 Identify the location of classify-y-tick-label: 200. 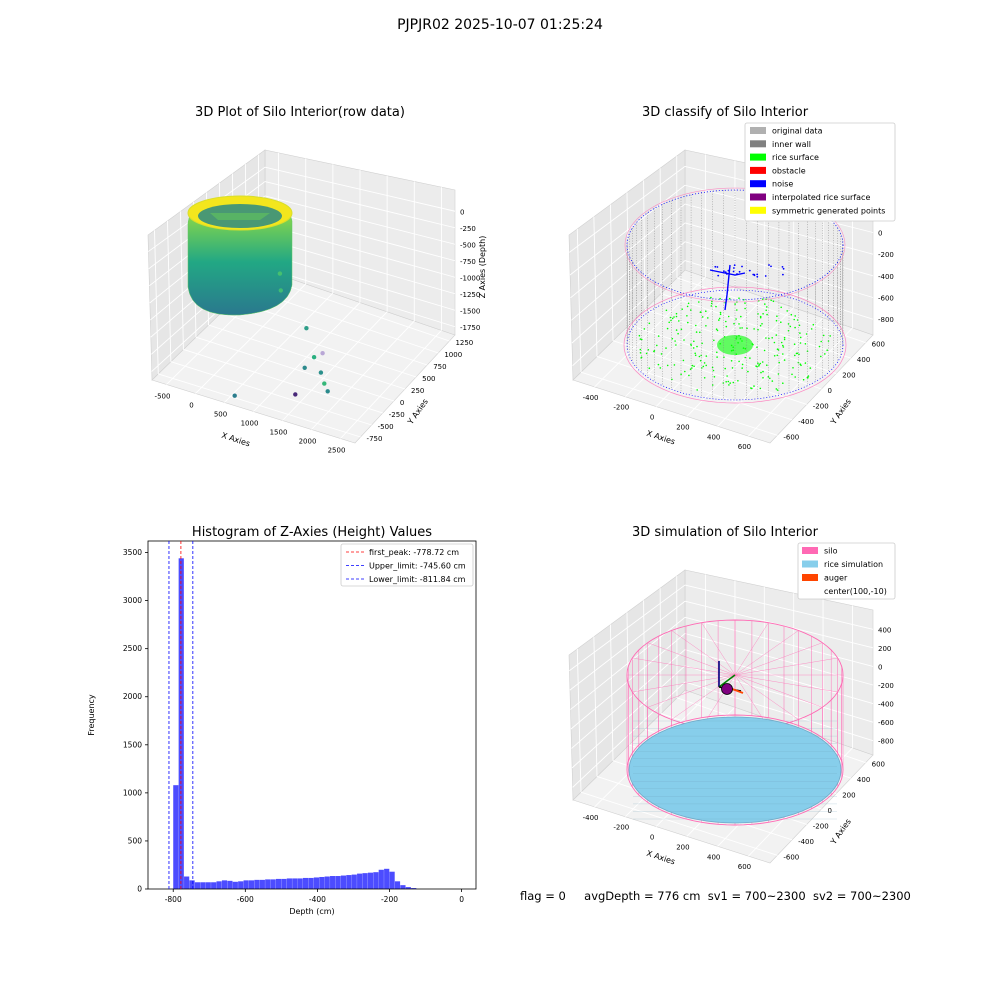
(848, 376).